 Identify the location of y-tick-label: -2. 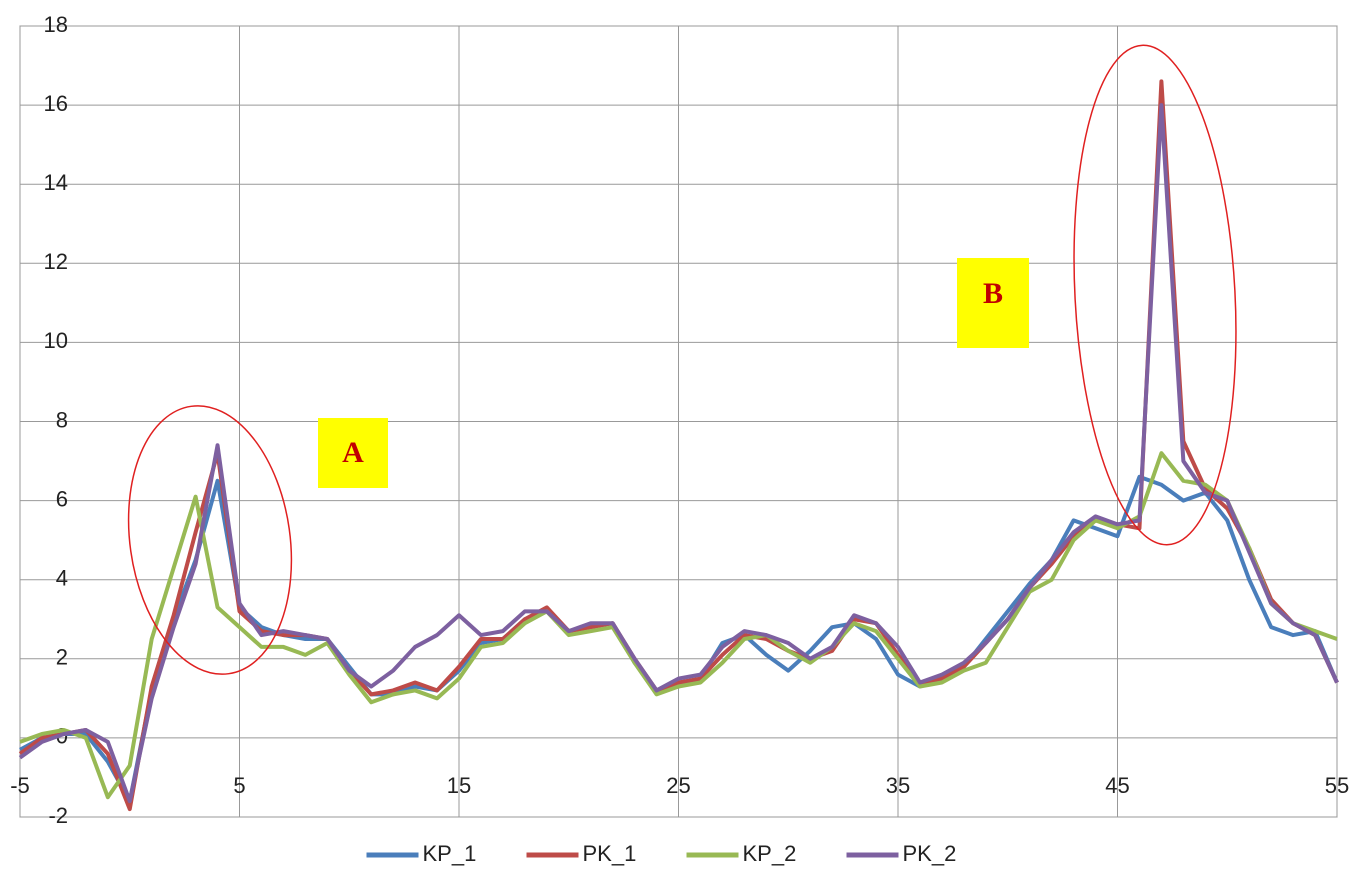
(58, 815).